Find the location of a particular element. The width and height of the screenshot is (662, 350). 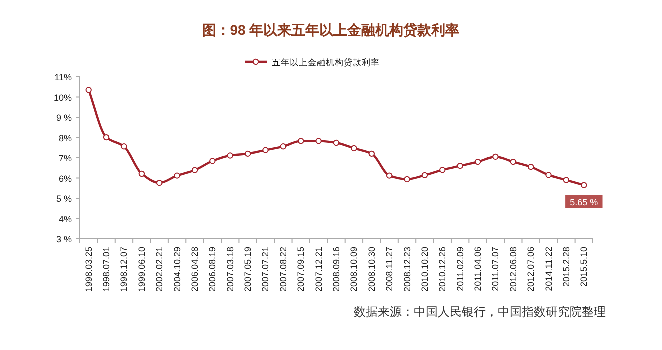

data-label: 5.65 % is located at coordinates (584, 202).